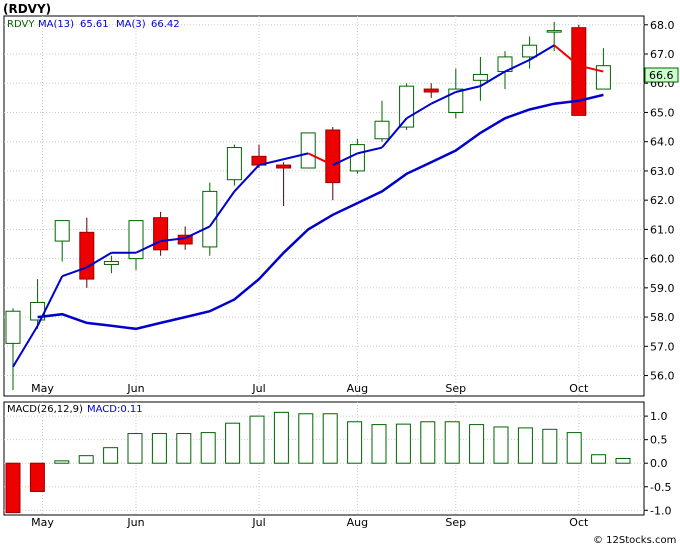 The width and height of the screenshot is (680, 550). I want to click on price-tick-label: 63.0, so click(662, 171).